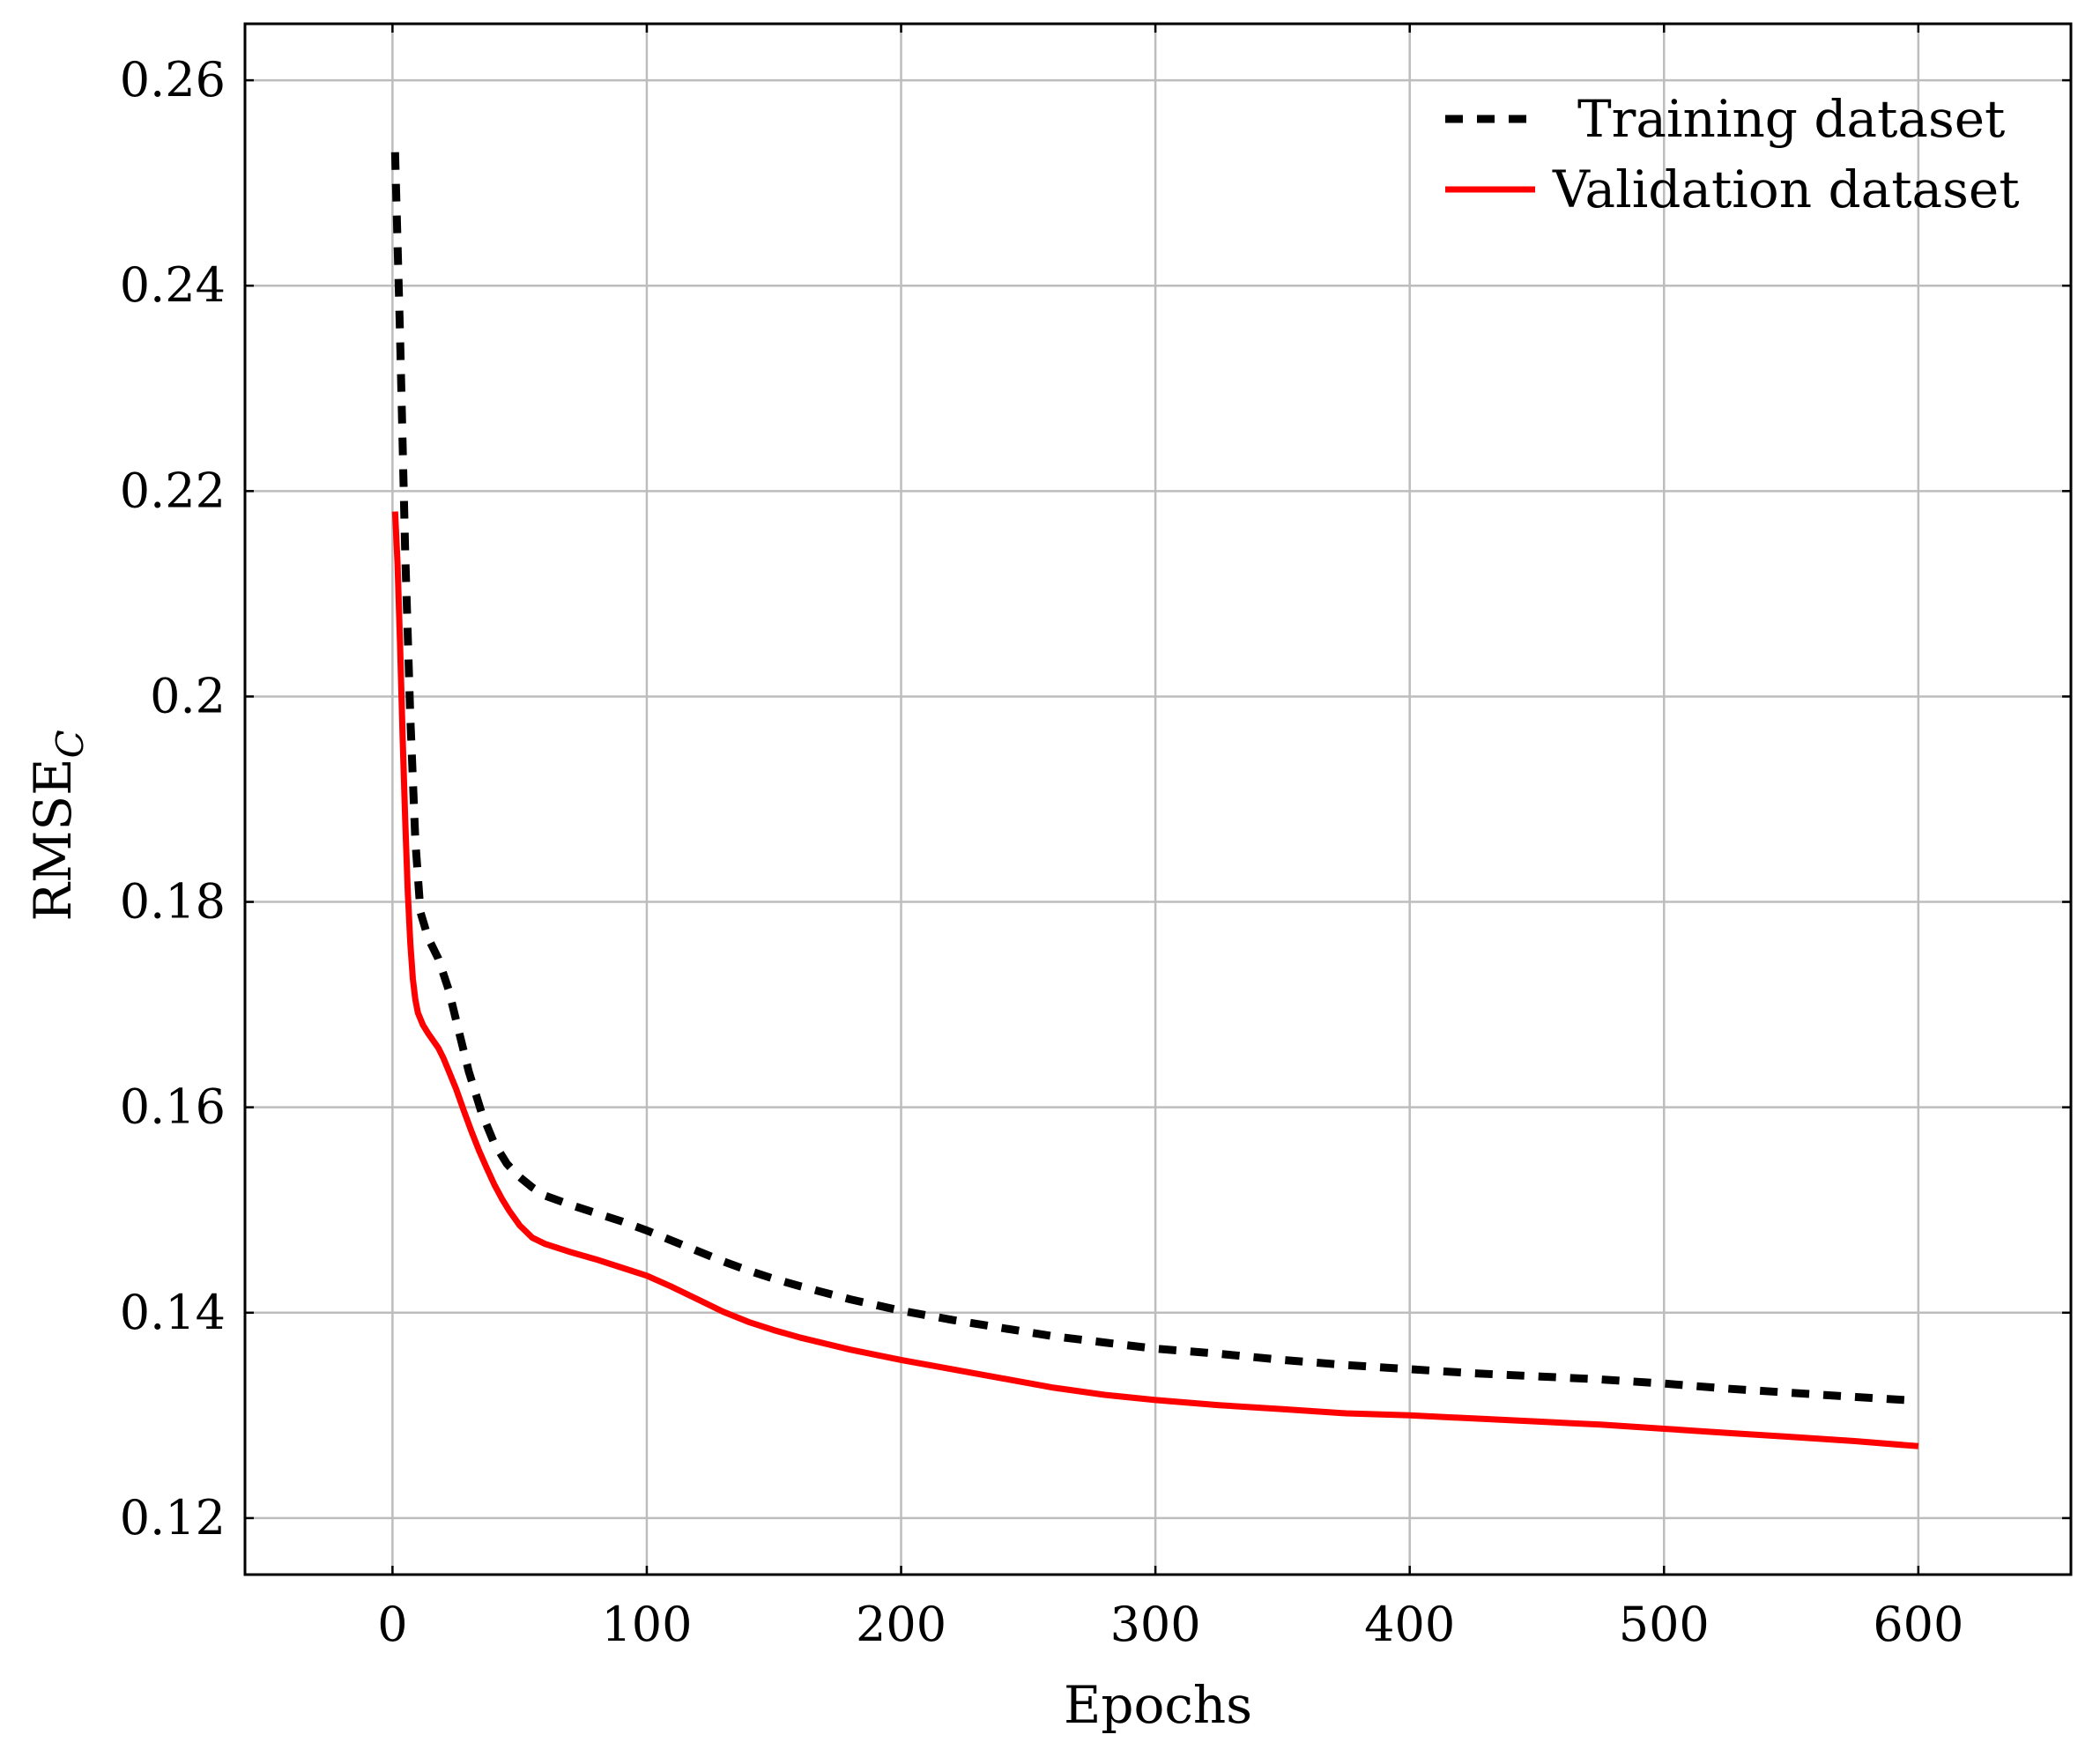 The height and width of the screenshot is (1742, 2100). I want to click on y-tick-label: 0.22, so click(173, 490).